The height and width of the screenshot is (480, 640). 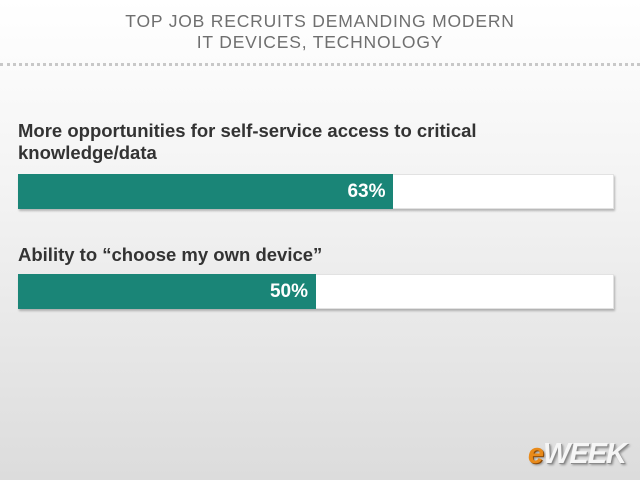 What do you see at coordinates (206, 191) in the screenshot?
I see `bar-self-service: 63%` at bounding box center [206, 191].